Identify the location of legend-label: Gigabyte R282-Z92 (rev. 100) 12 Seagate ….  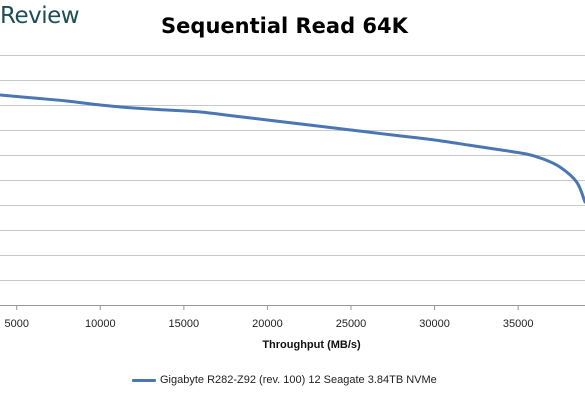
(298, 380).